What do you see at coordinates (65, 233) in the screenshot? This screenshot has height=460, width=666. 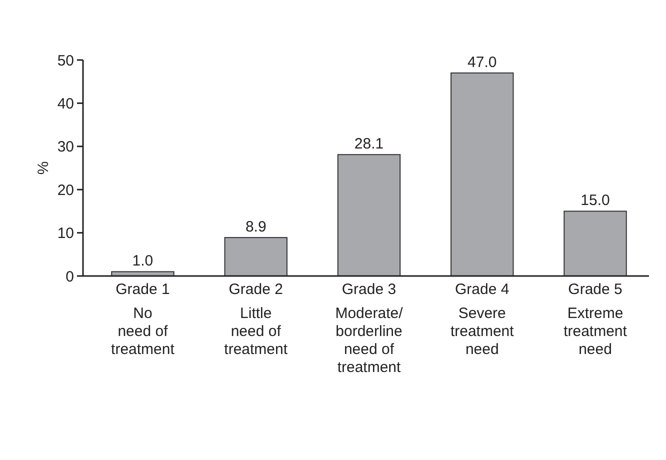 I see `y-tick-label: 10` at bounding box center [65, 233].